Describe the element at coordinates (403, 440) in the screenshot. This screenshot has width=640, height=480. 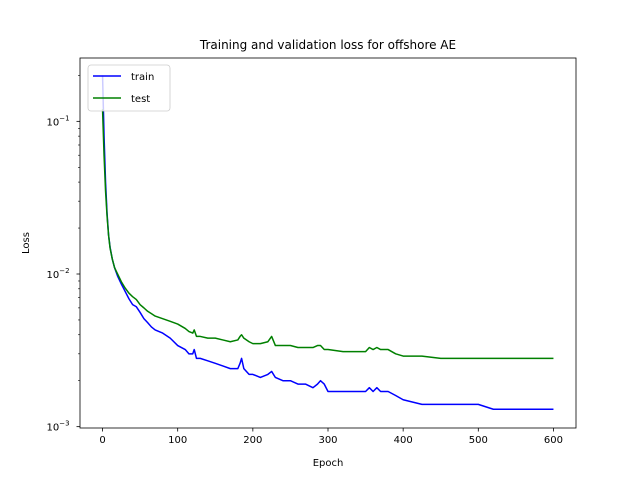
I see `x-tick-label: 400` at that location.